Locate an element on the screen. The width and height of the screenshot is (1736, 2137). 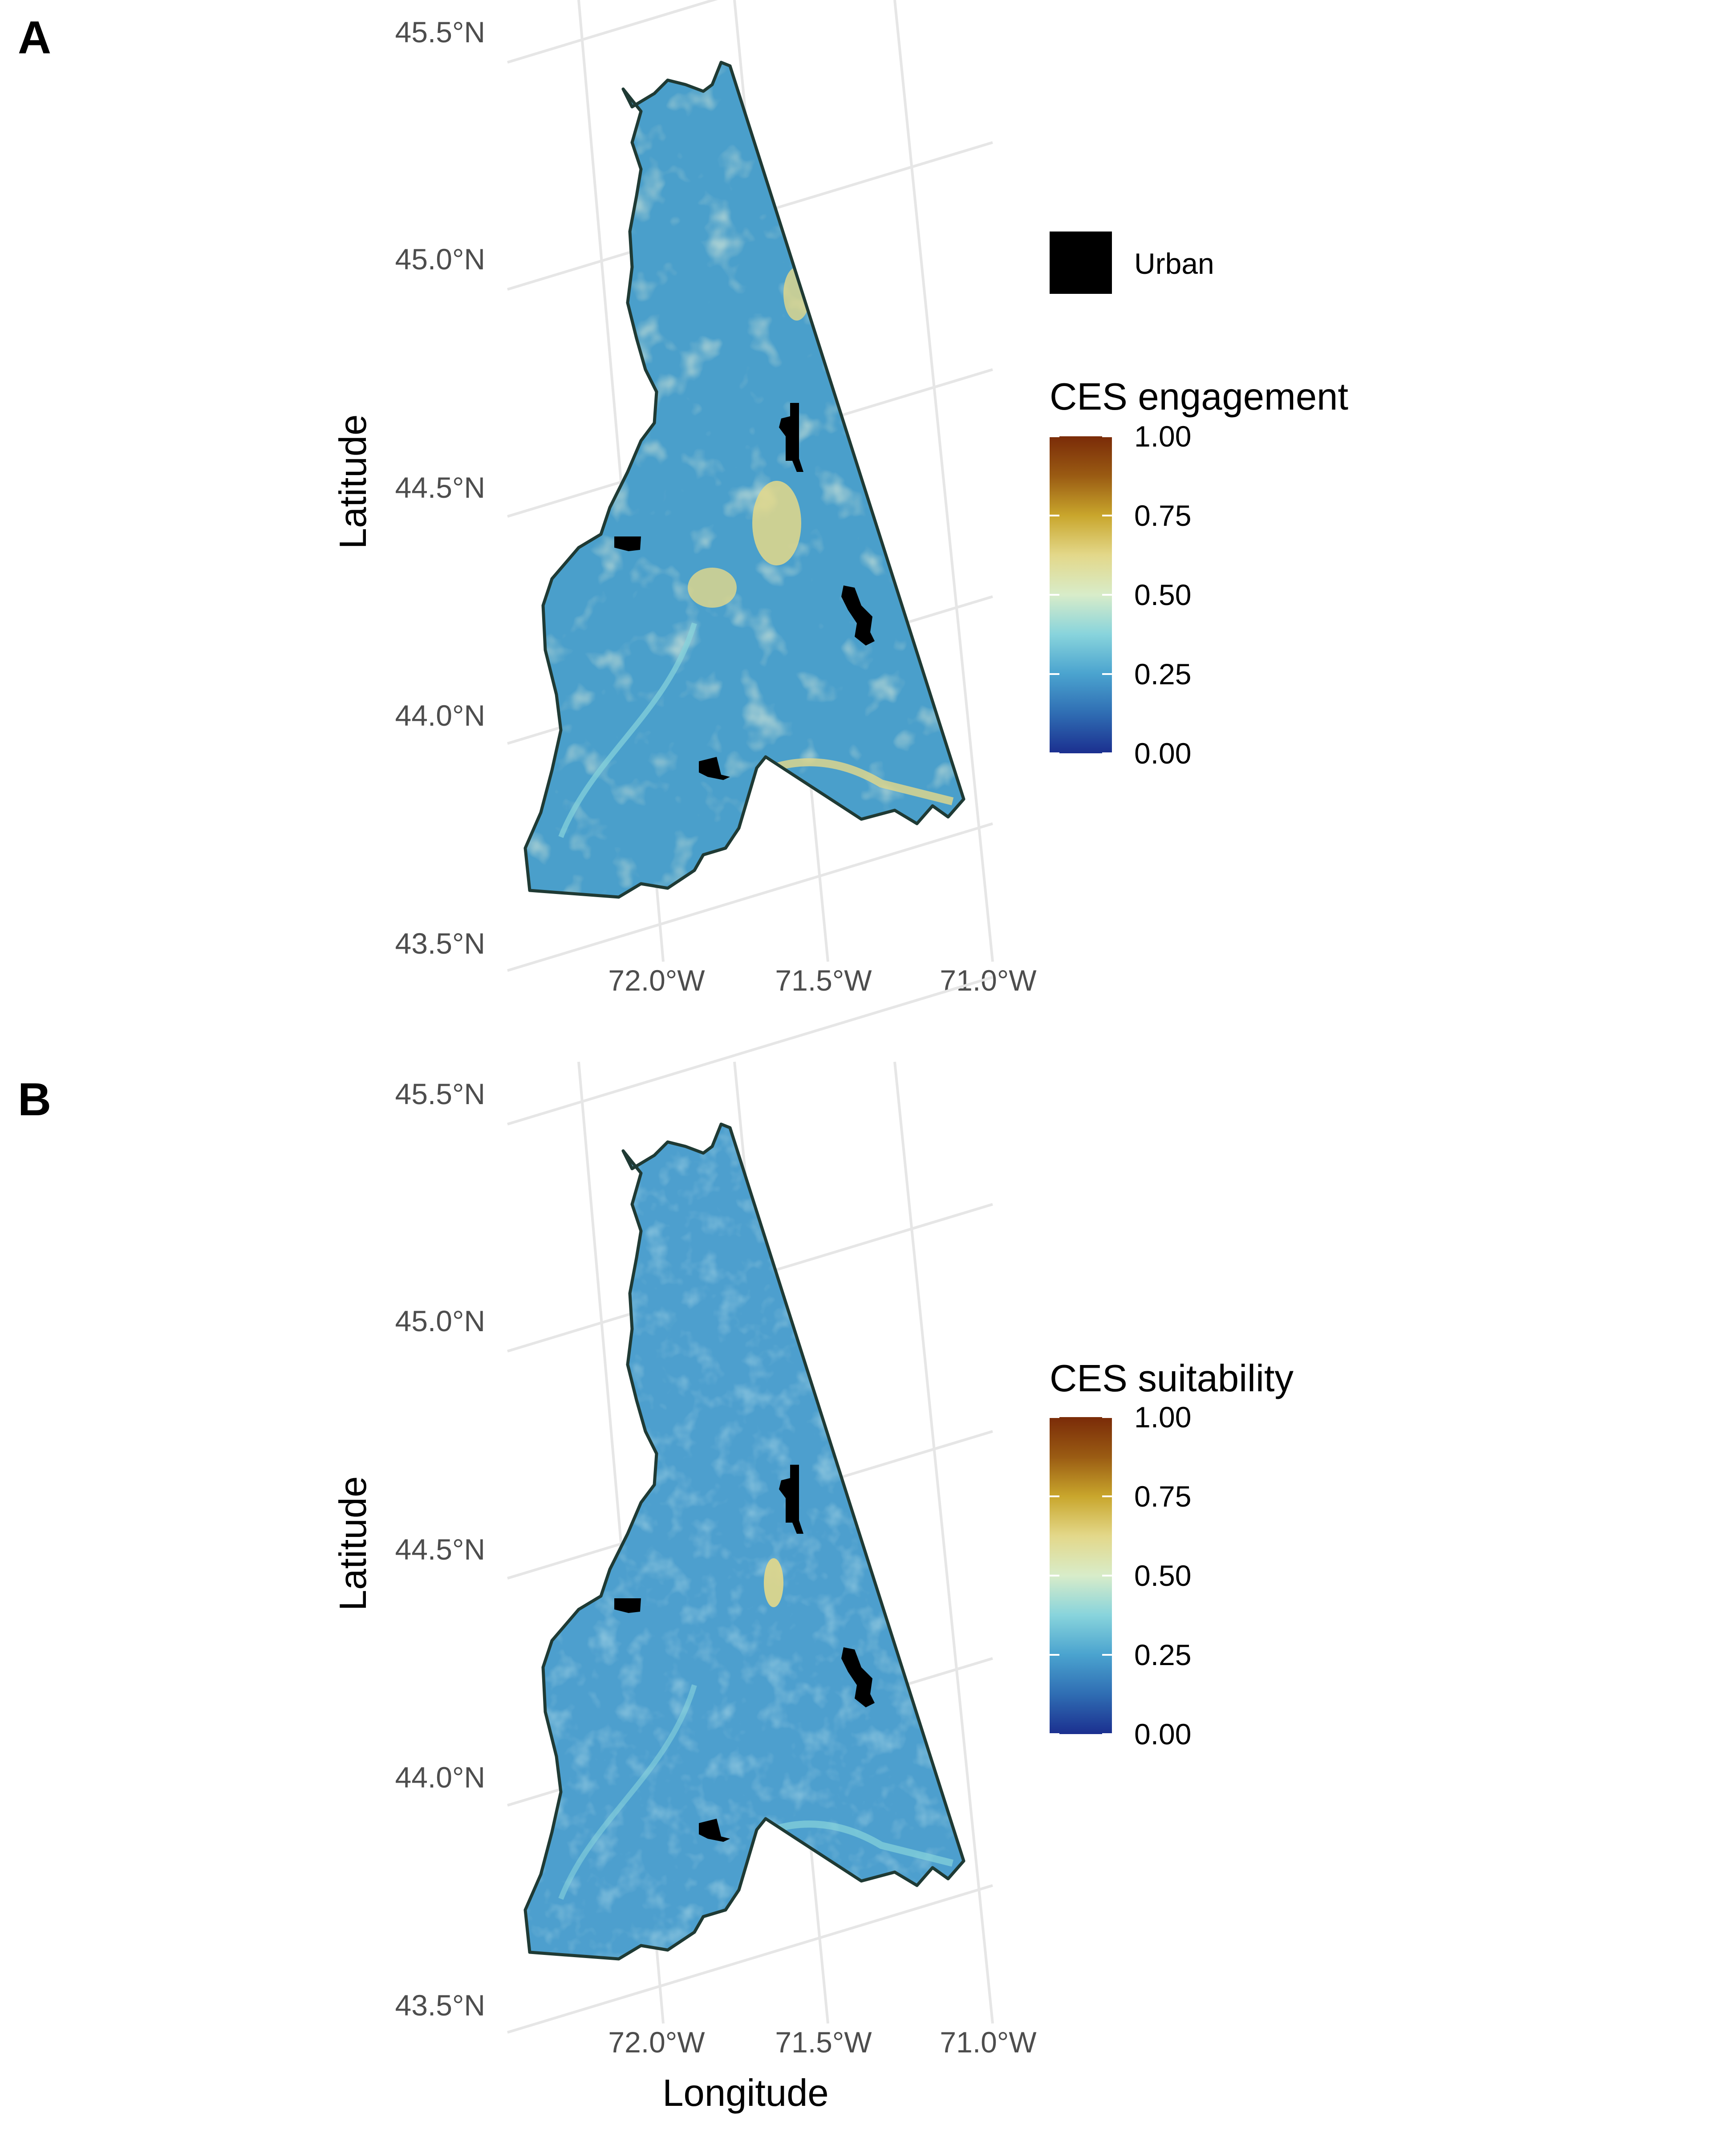
suitability-texture is located at coordinates (744, 1541).